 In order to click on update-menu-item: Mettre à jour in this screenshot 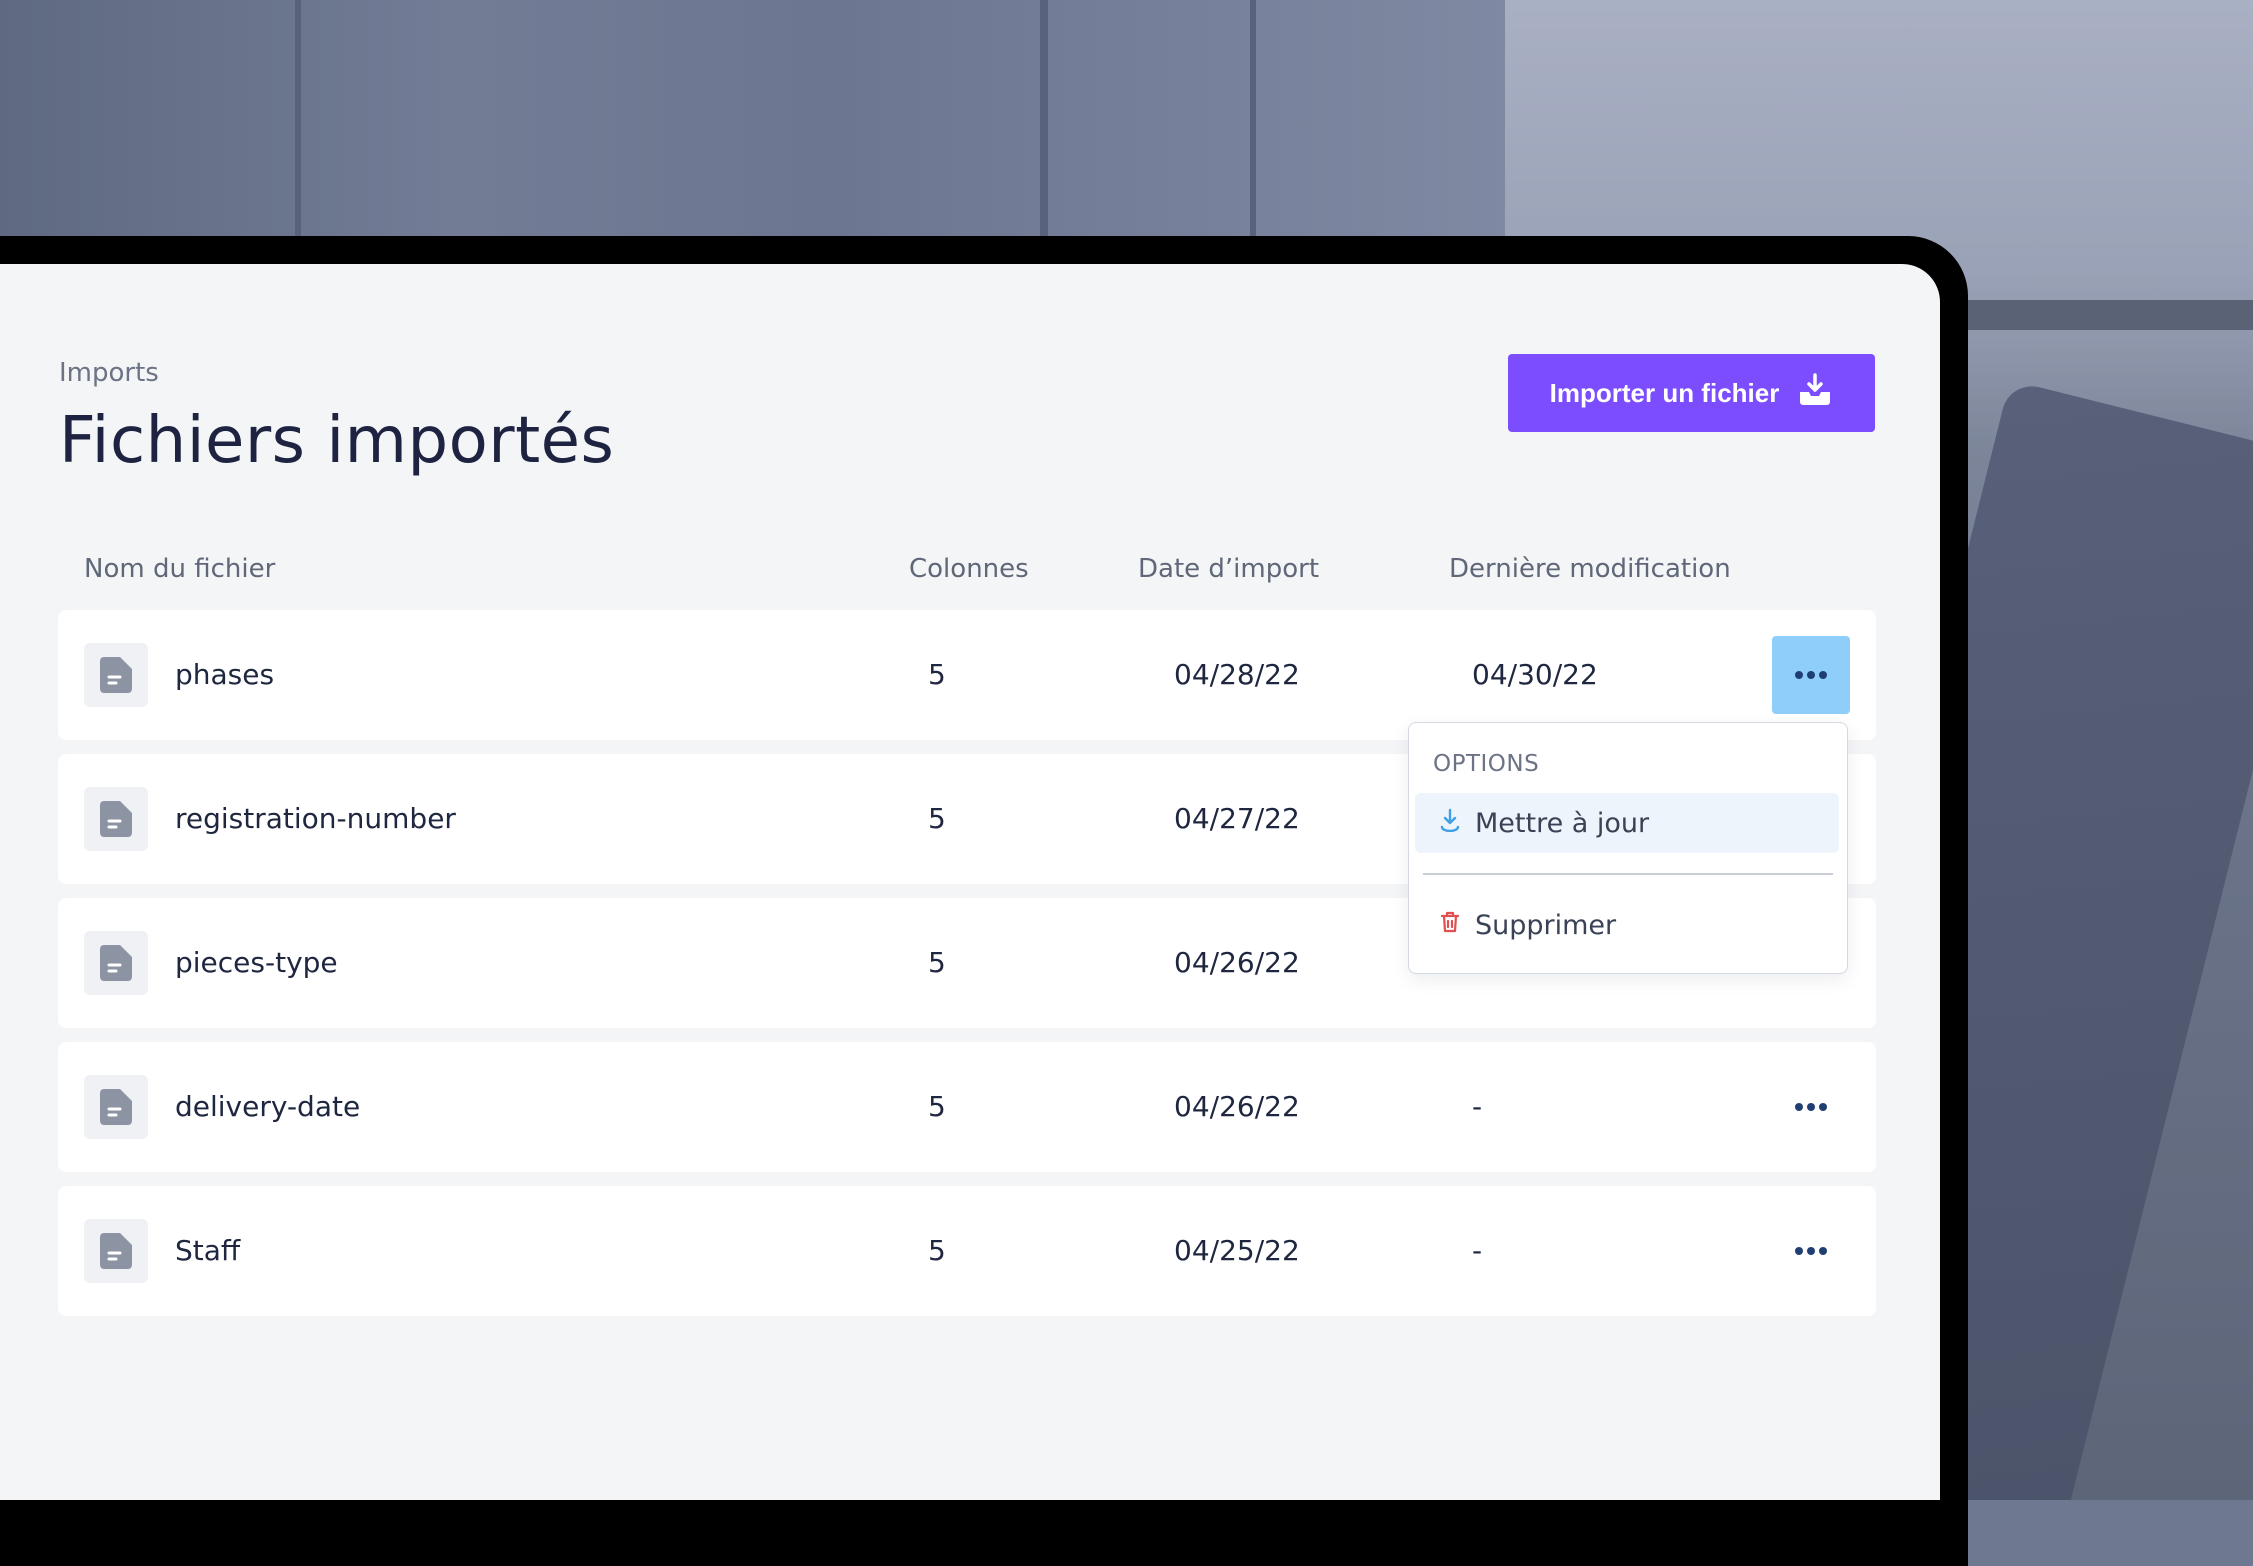, I will do `click(1627, 823)`.